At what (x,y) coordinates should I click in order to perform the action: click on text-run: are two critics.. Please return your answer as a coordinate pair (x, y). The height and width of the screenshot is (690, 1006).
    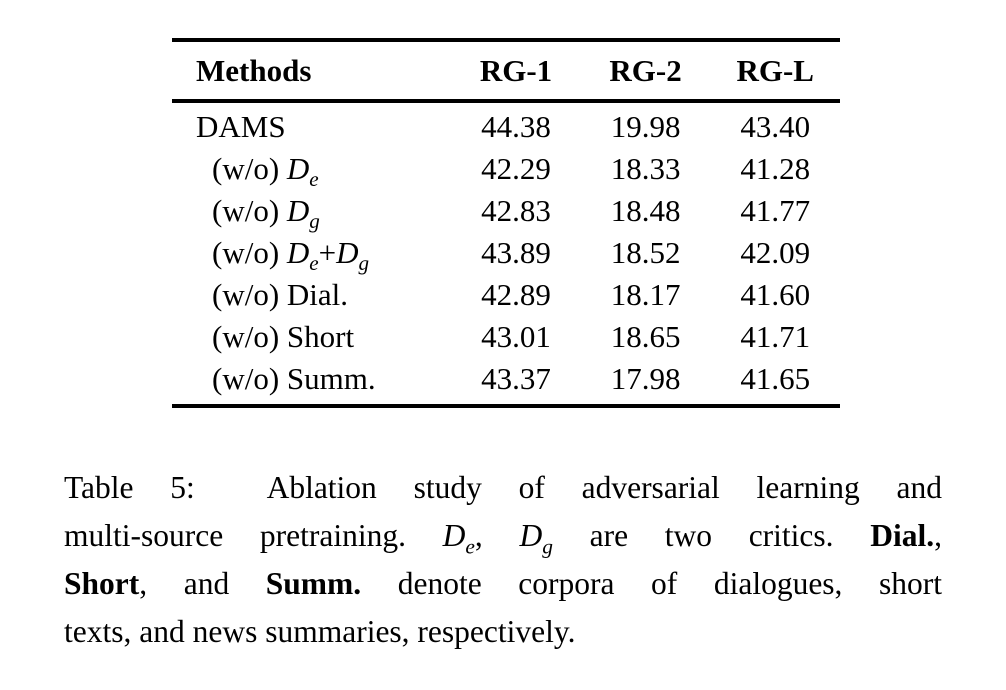
    Looking at the image, I should click on (711, 535).